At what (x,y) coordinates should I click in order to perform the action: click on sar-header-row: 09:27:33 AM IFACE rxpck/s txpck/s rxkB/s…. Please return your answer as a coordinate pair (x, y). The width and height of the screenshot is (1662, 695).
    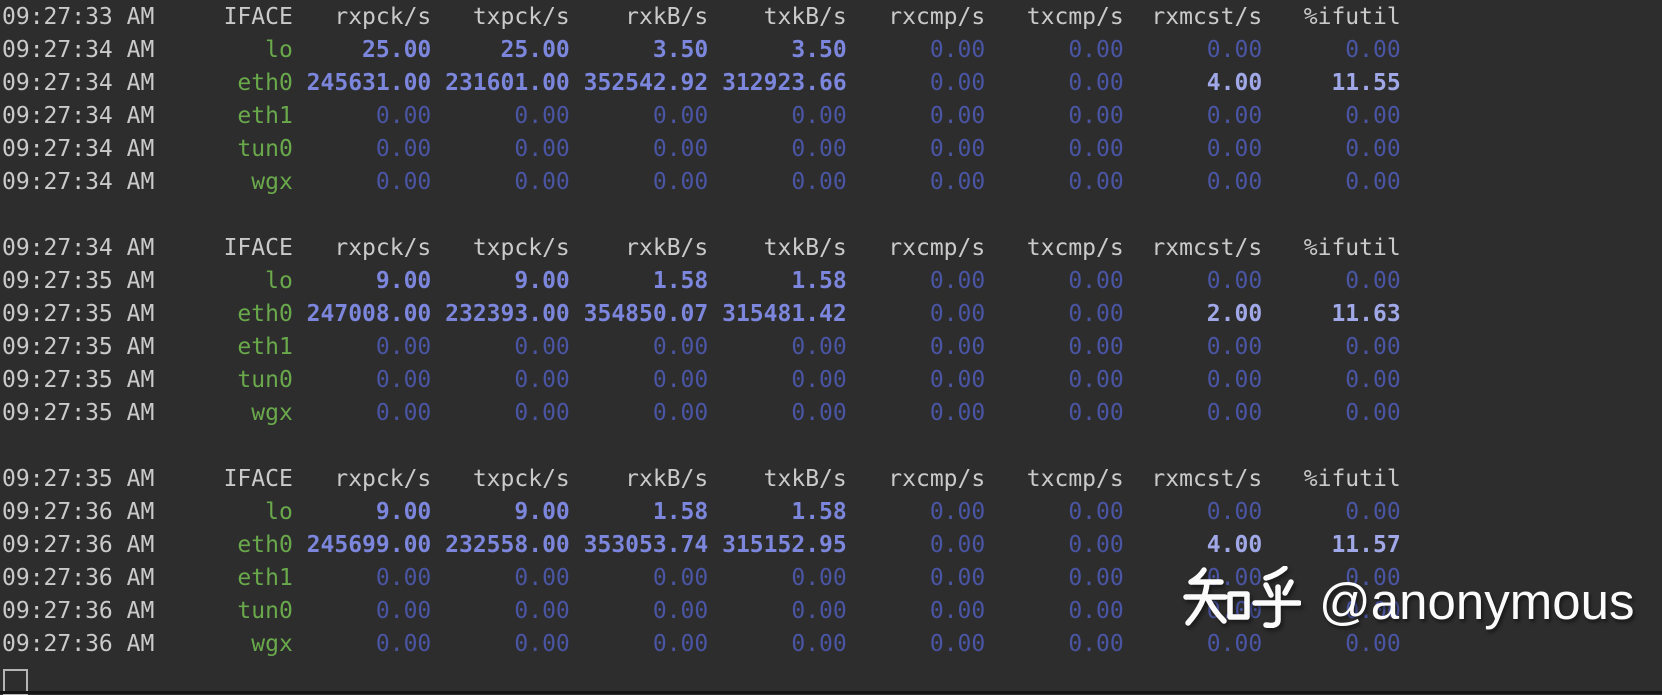
    Looking at the image, I should click on (701, 17).